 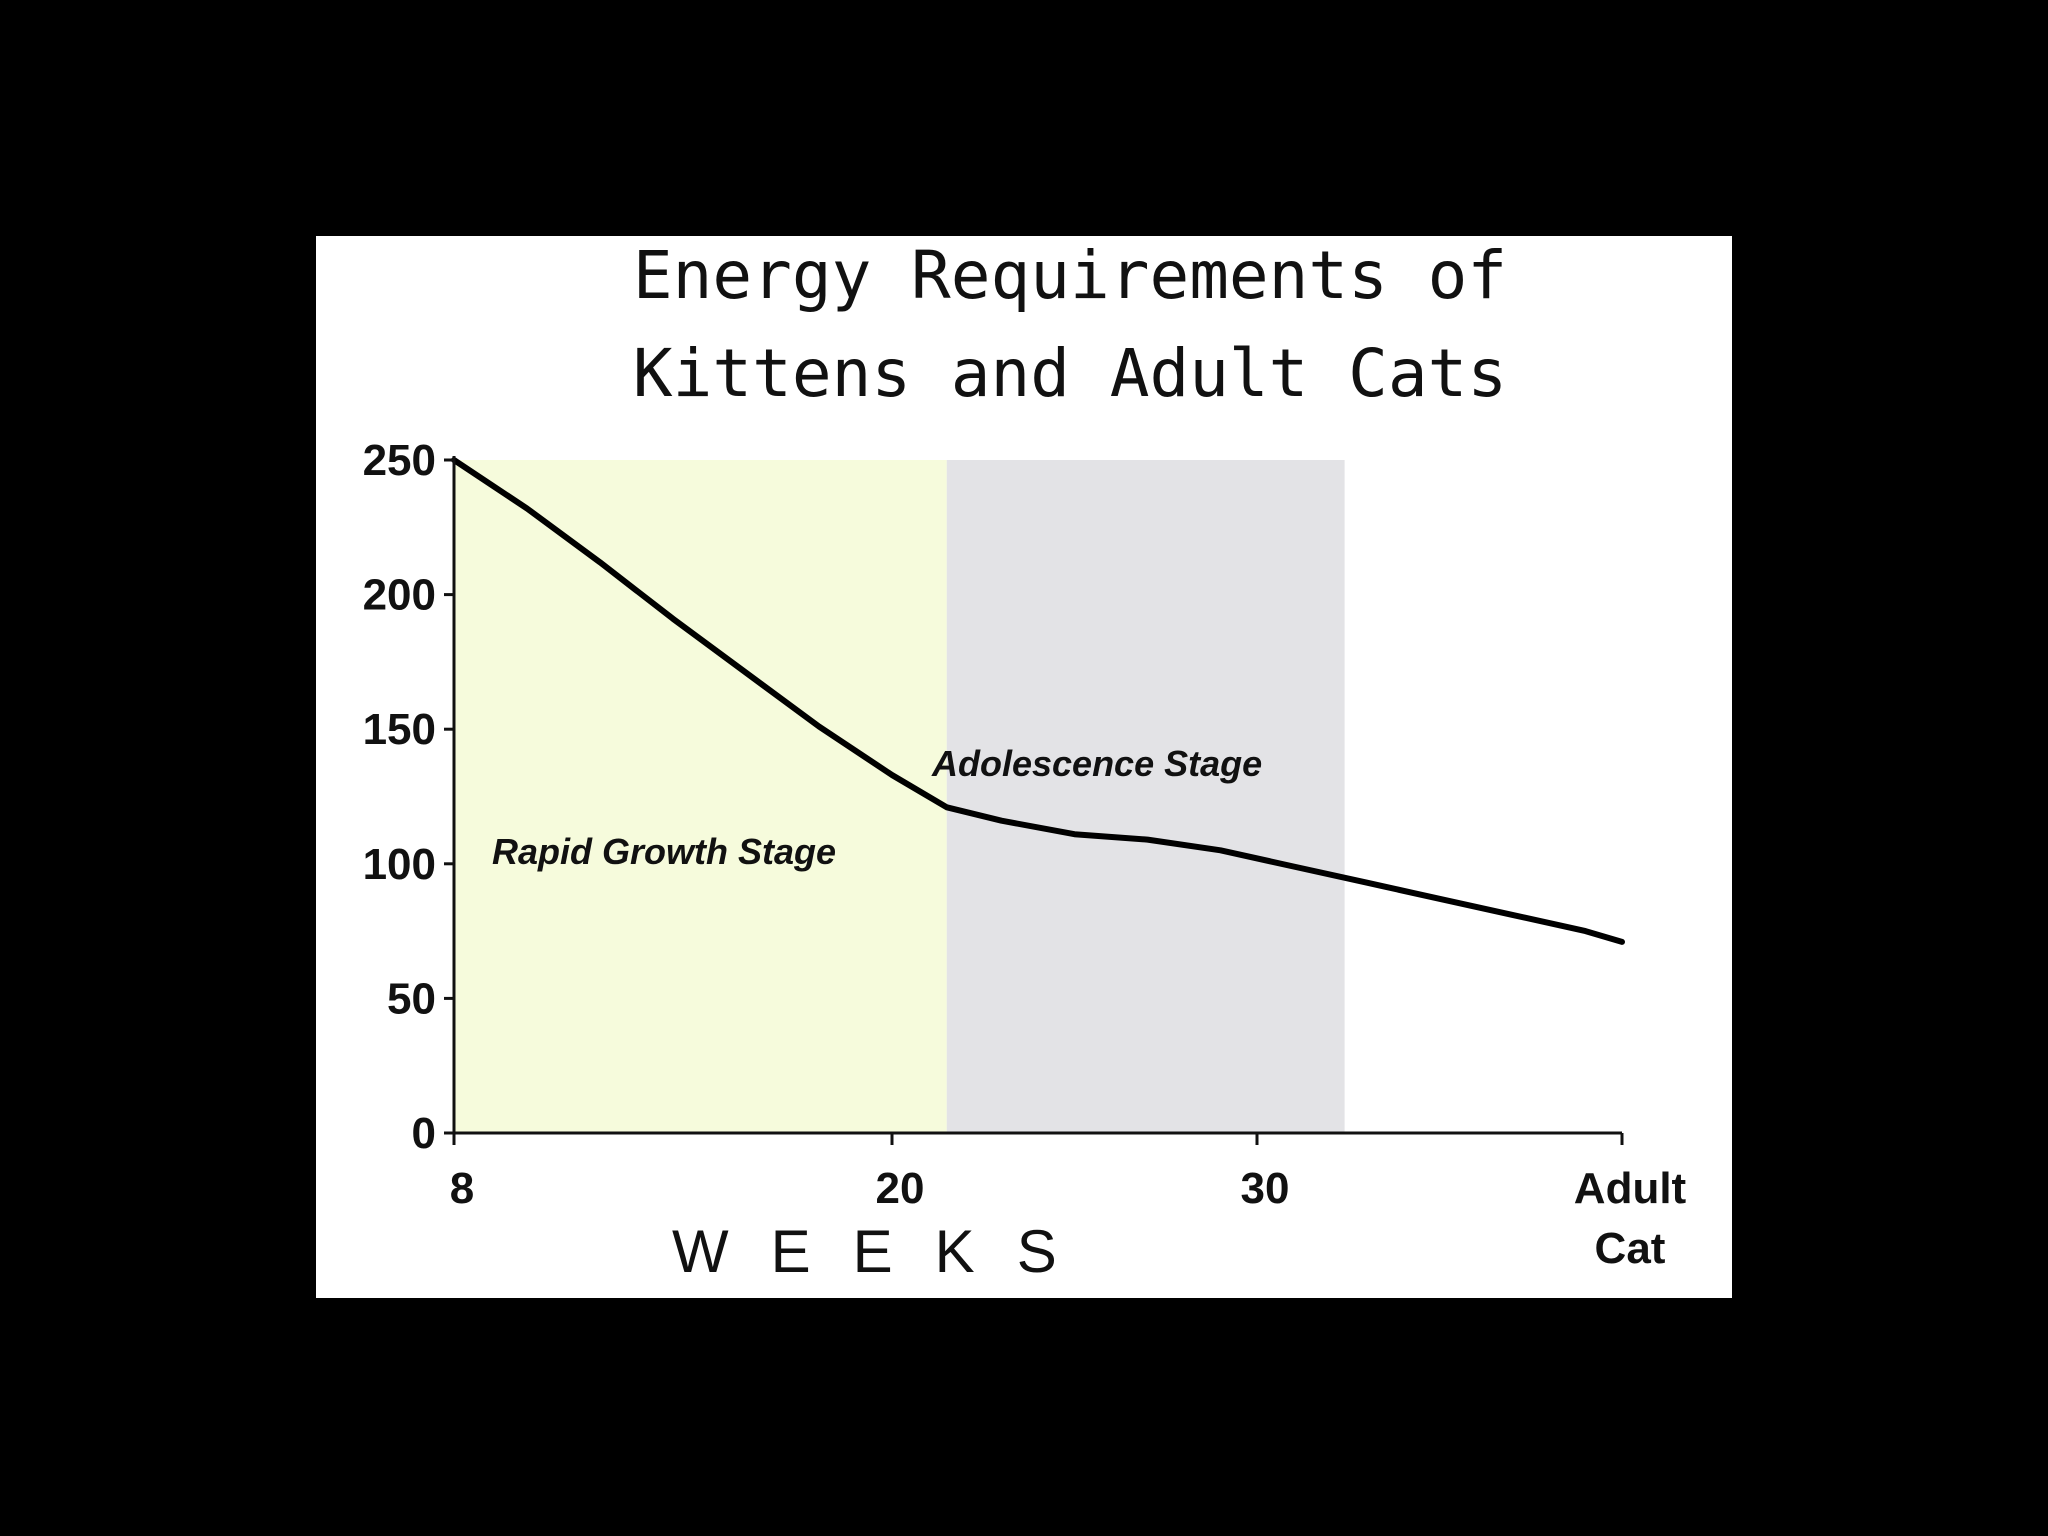 What do you see at coordinates (399, 595) in the screenshot?
I see `y-tick-label-200: 200` at bounding box center [399, 595].